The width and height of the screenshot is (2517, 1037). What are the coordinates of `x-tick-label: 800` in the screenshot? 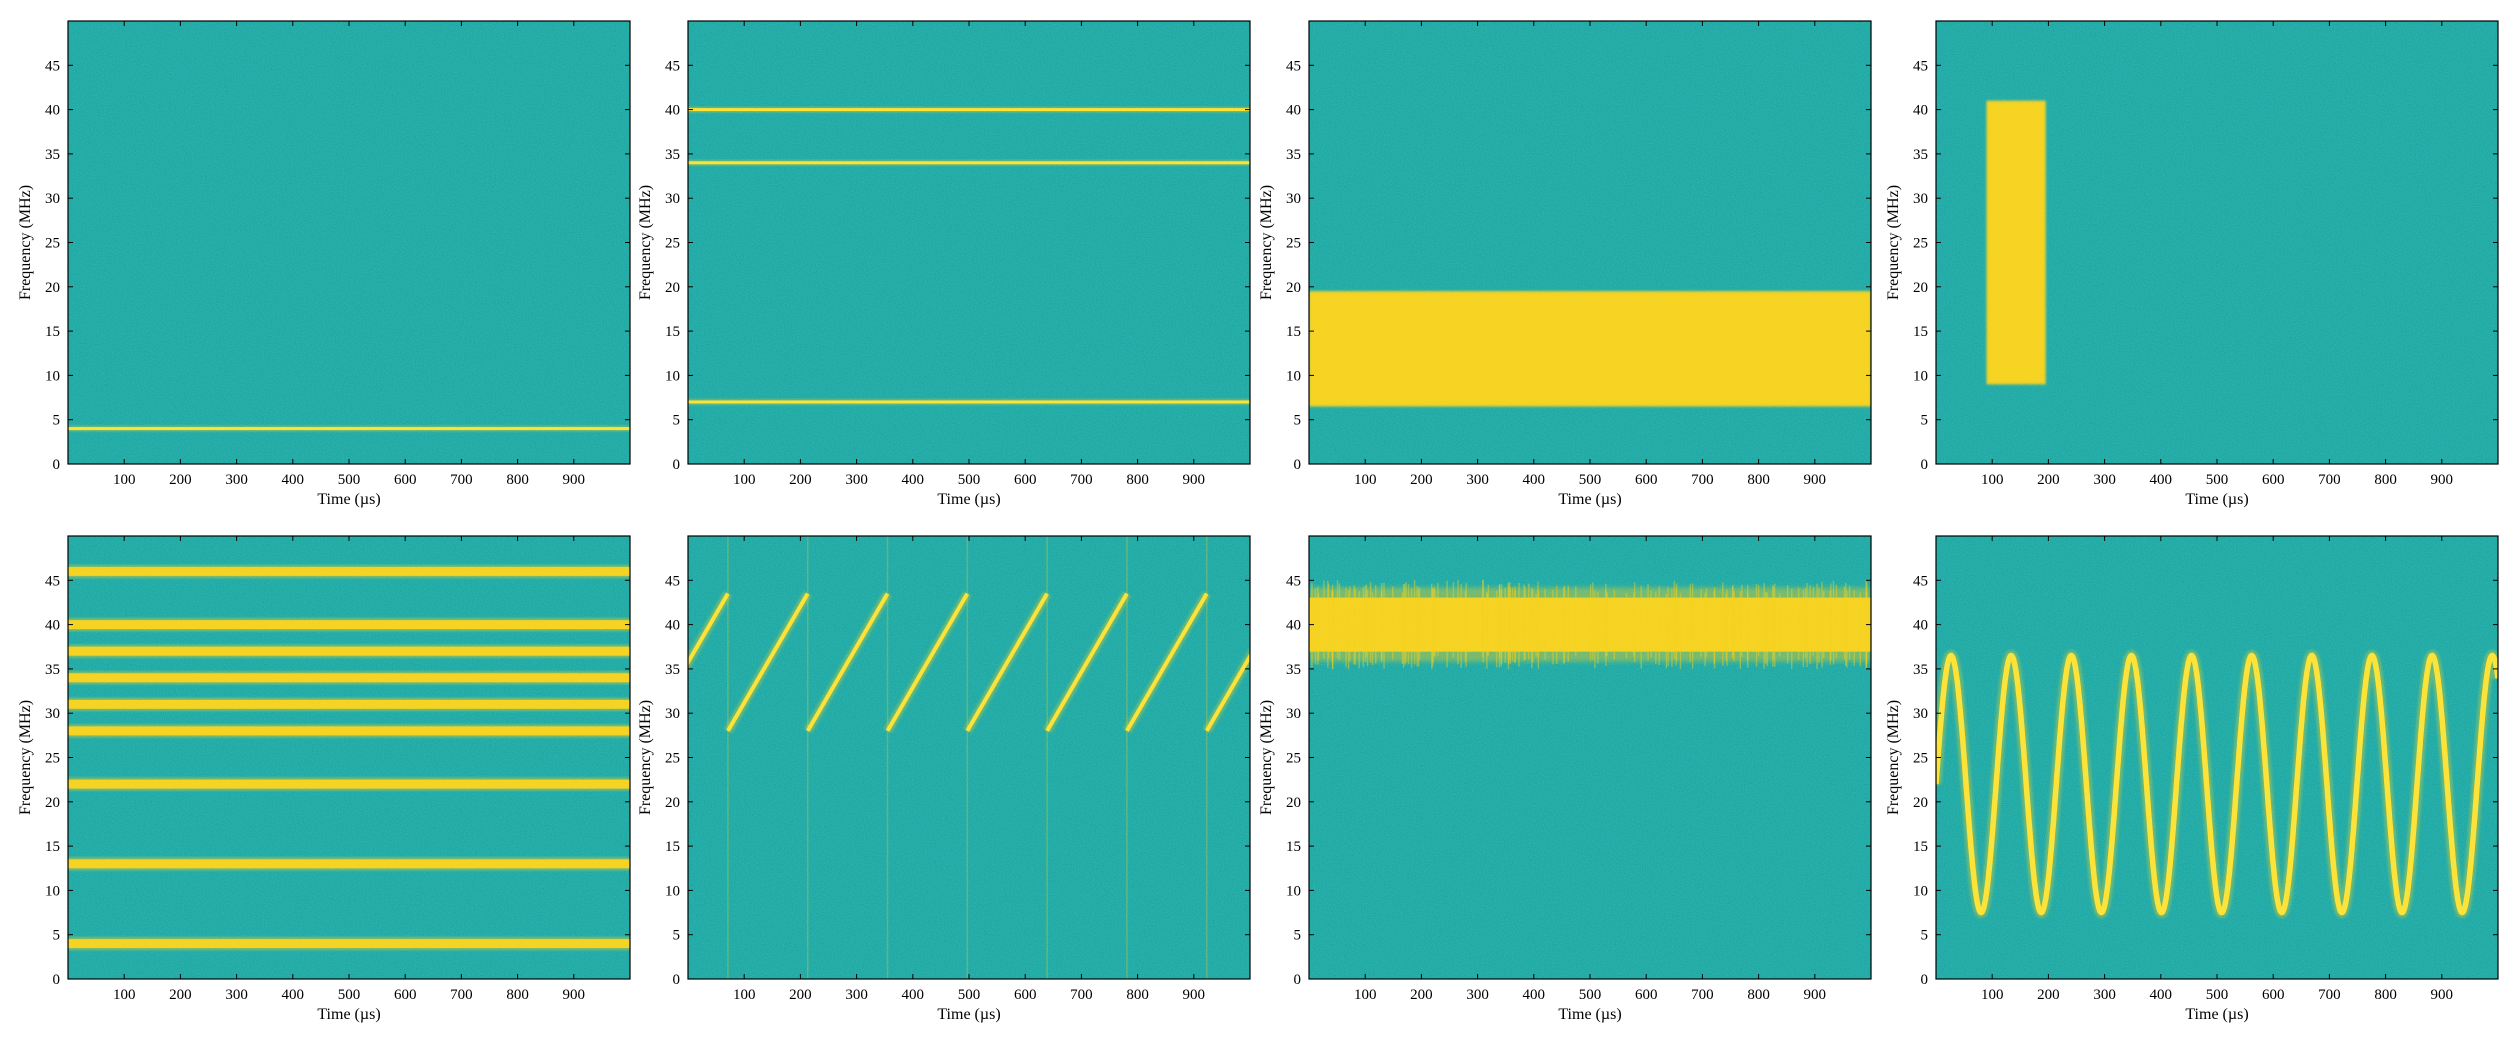 It's located at (2385, 480).